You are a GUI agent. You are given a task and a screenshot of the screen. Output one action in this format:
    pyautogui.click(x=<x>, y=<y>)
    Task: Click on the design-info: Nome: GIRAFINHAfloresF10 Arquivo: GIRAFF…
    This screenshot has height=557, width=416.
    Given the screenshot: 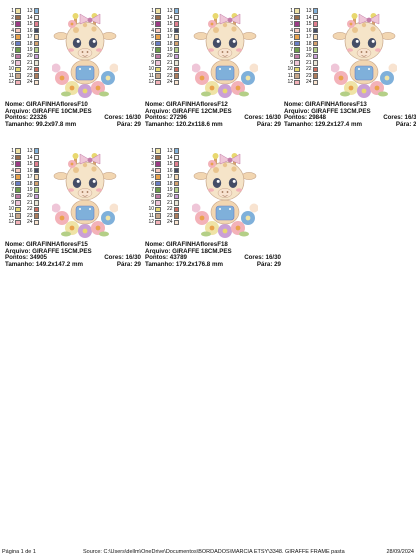 What is the action you would take?
    pyautogui.click(x=73, y=115)
    